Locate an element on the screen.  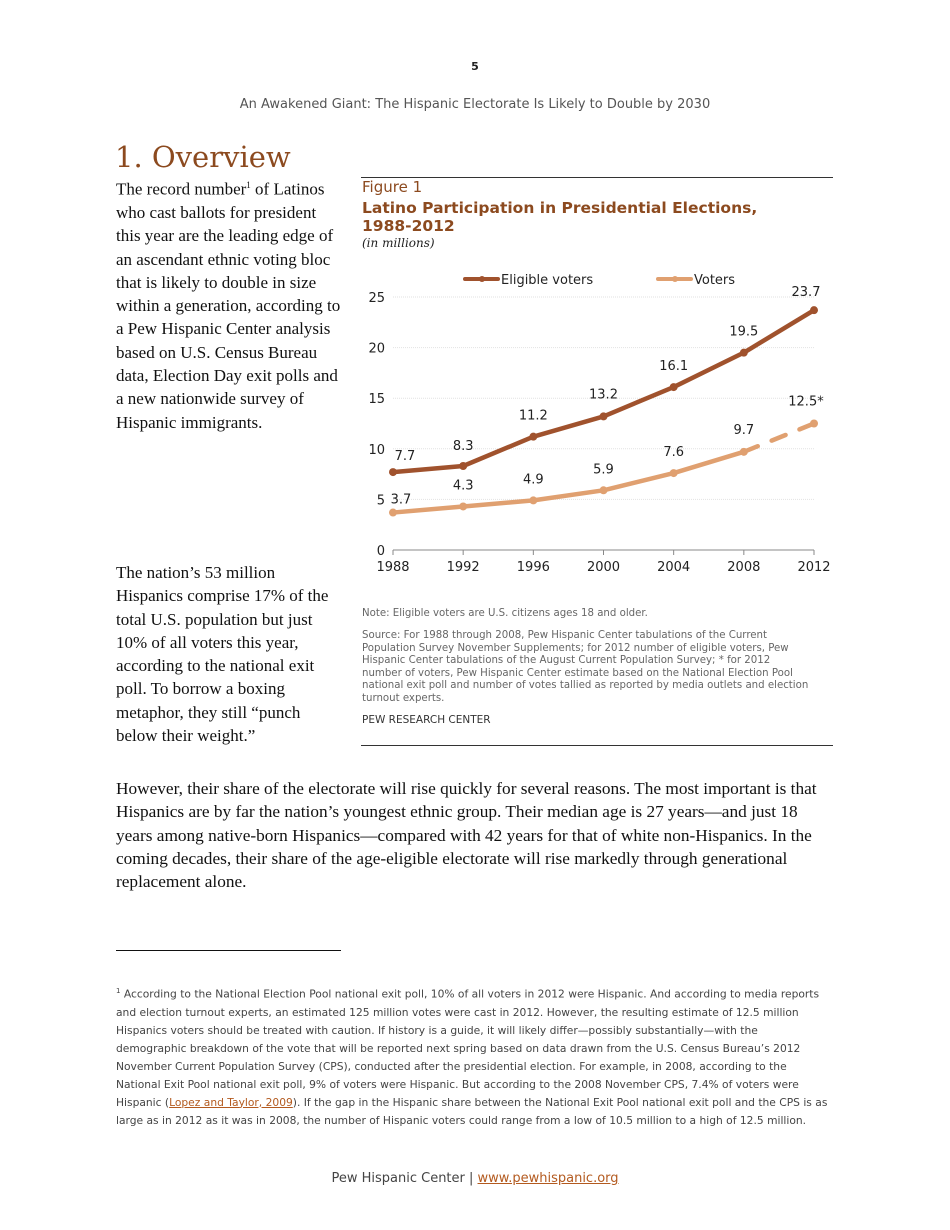
data-label: 23.7 is located at coordinates (806, 292).